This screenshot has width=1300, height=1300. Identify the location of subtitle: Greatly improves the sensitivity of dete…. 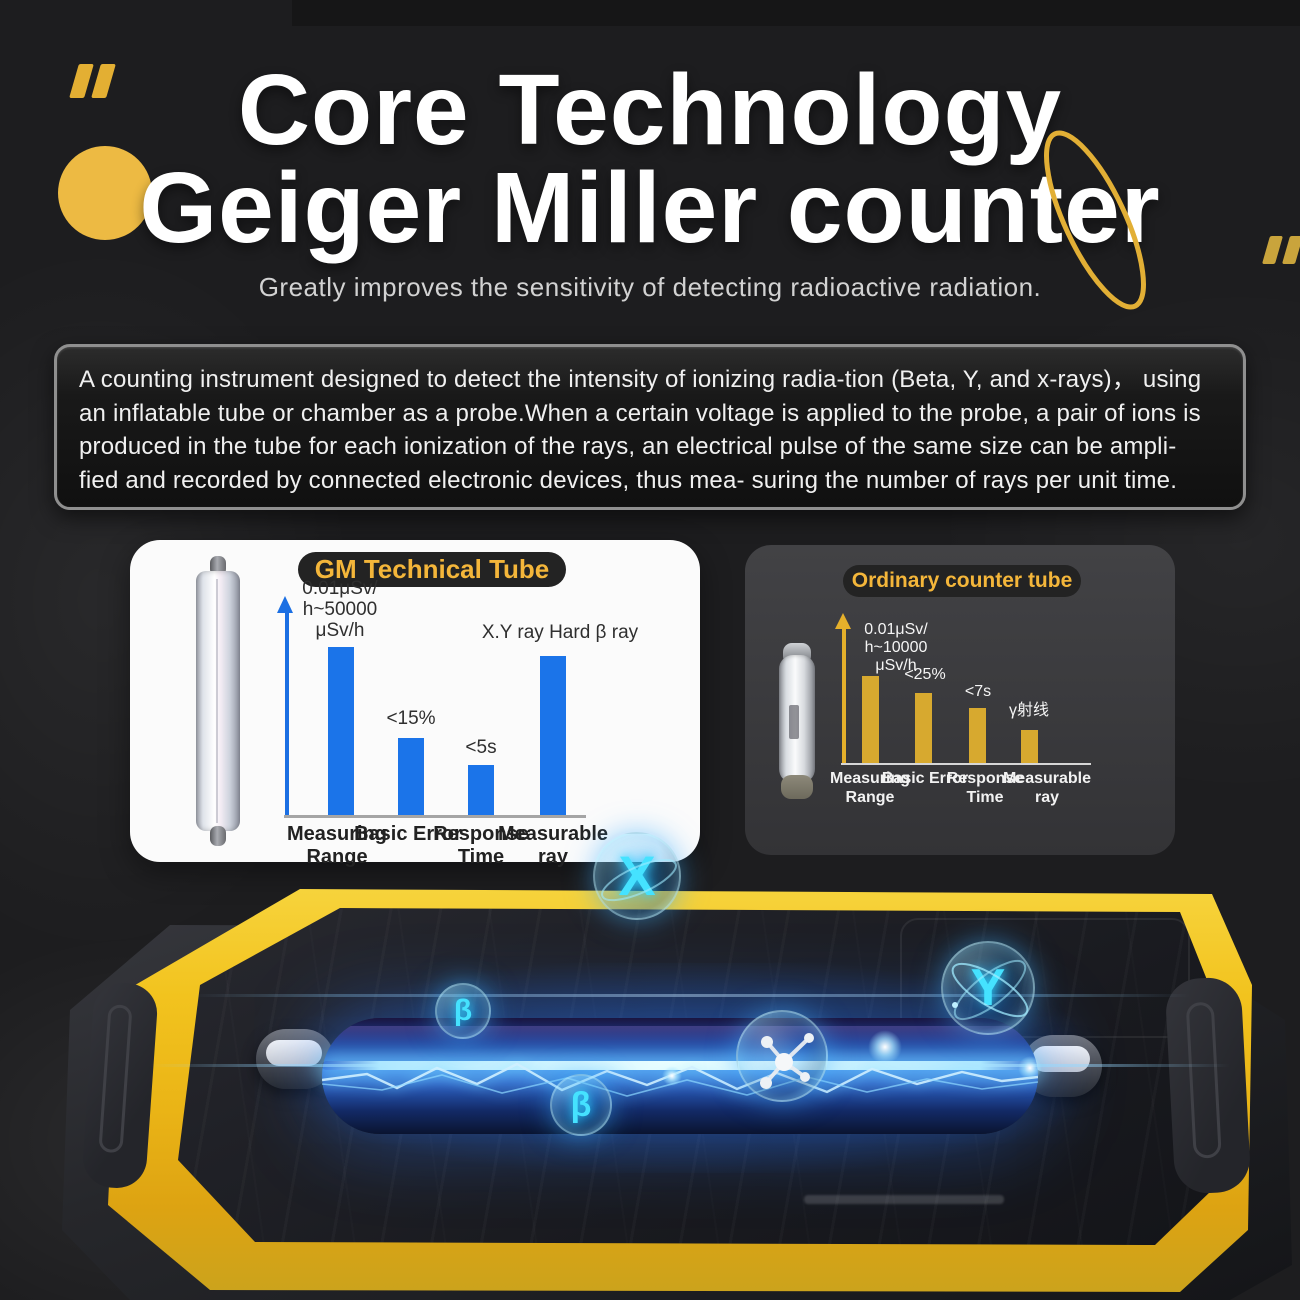
(650, 287).